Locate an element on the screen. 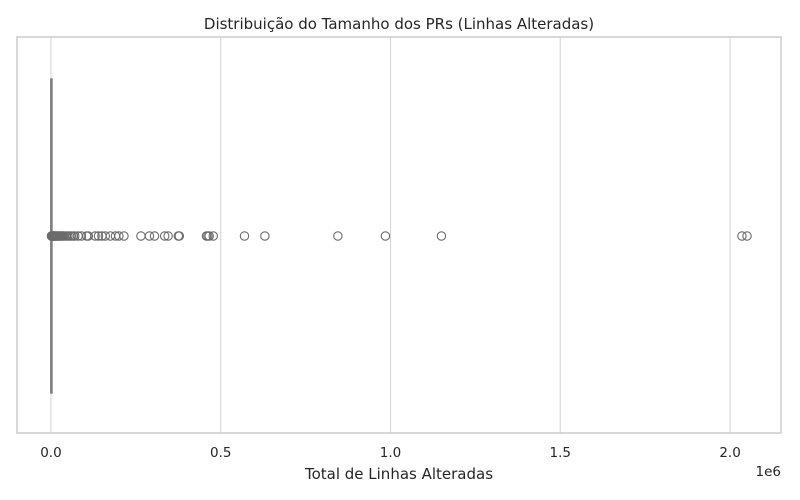 Image resolution: width=800 pixels, height=500 pixels. x-axis-label: Total de Linhas Alteradas is located at coordinates (398, 474).